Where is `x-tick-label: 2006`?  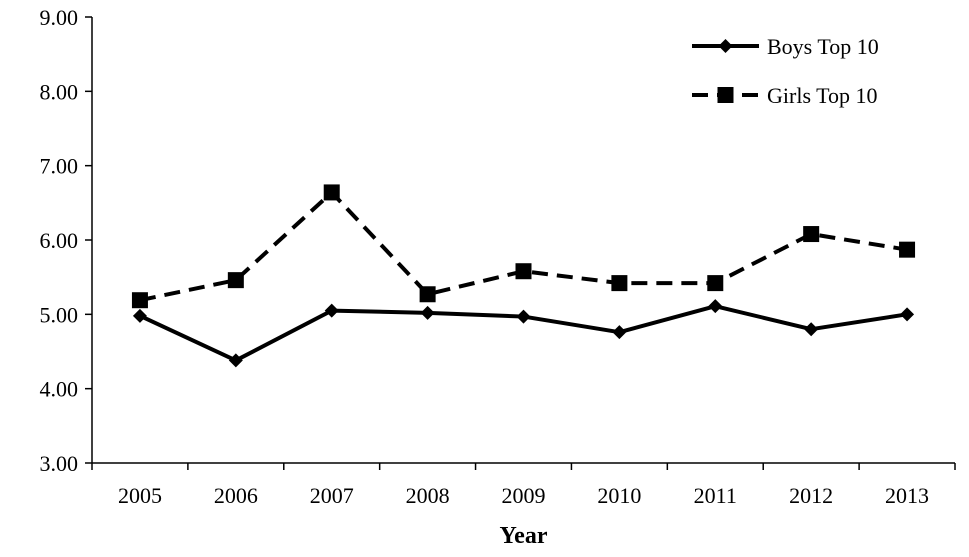
x-tick-label: 2006 is located at coordinates (236, 495).